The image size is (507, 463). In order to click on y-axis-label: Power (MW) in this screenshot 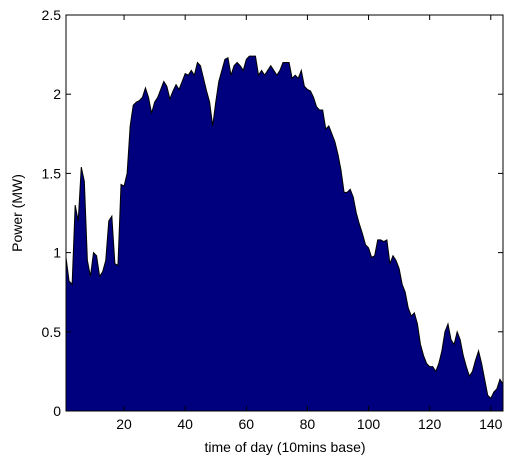, I will do `click(17, 213)`.